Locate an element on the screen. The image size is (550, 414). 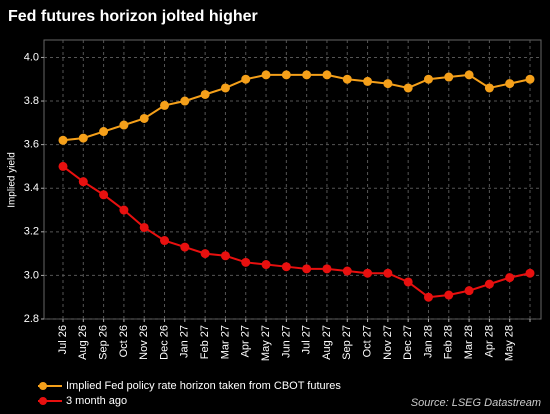
x-tick-label: Aug 26 is located at coordinates (83, 342).